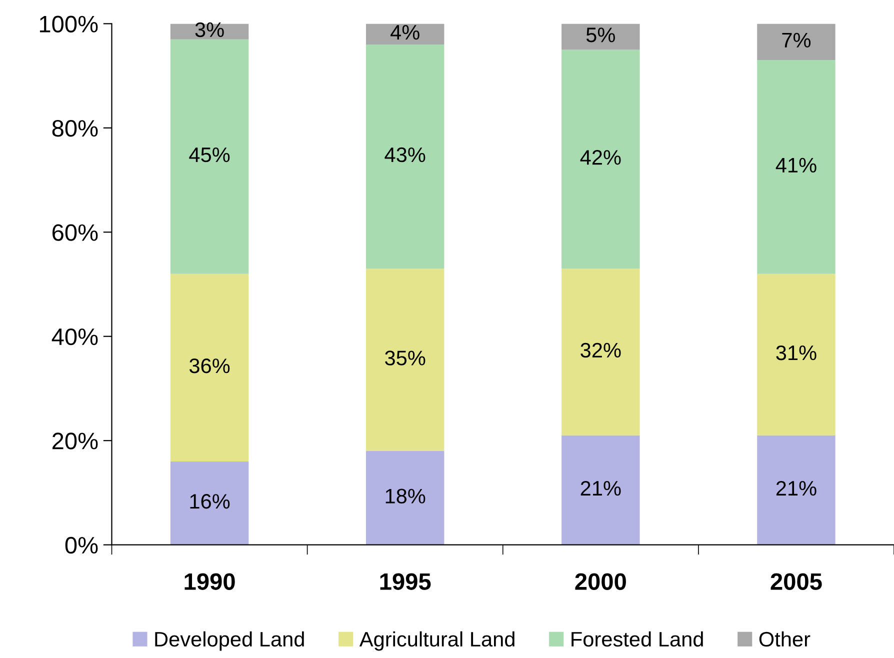  What do you see at coordinates (75, 232) in the screenshot?
I see `y-tick-label: 60%` at bounding box center [75, 232].